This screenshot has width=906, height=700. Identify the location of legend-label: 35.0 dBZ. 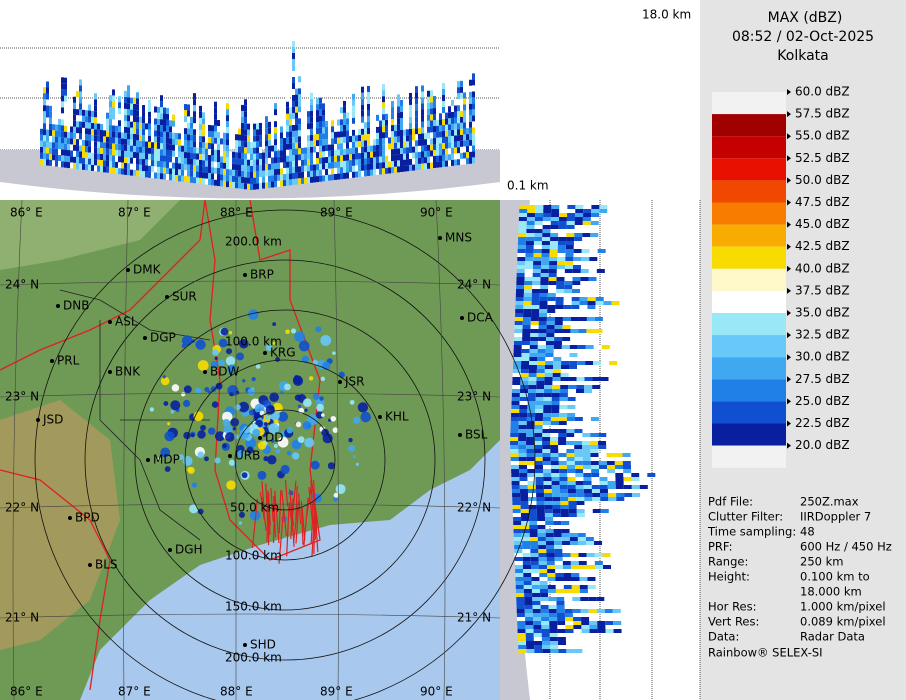
(822, 313).